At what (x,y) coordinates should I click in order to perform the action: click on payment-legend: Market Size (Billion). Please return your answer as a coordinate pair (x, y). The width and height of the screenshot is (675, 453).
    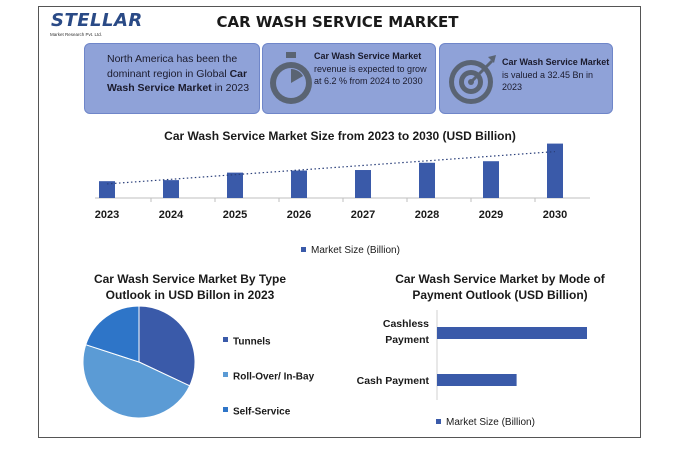
    Looking at the image, I should click on (485, 422).